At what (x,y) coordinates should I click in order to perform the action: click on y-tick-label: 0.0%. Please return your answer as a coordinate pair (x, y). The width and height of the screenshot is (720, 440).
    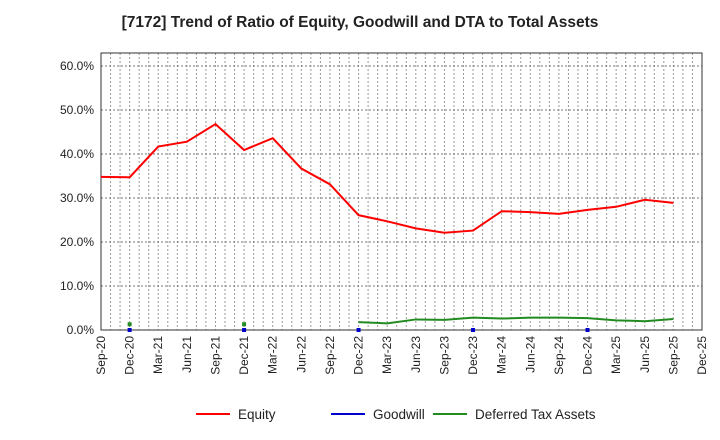
    Looking at the image, I should click on (81, 330).